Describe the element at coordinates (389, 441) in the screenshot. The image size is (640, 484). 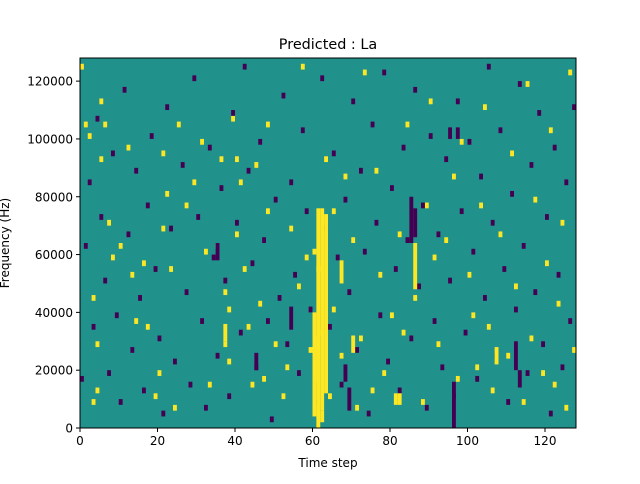
I see `x-tick-label: 80` at that location.